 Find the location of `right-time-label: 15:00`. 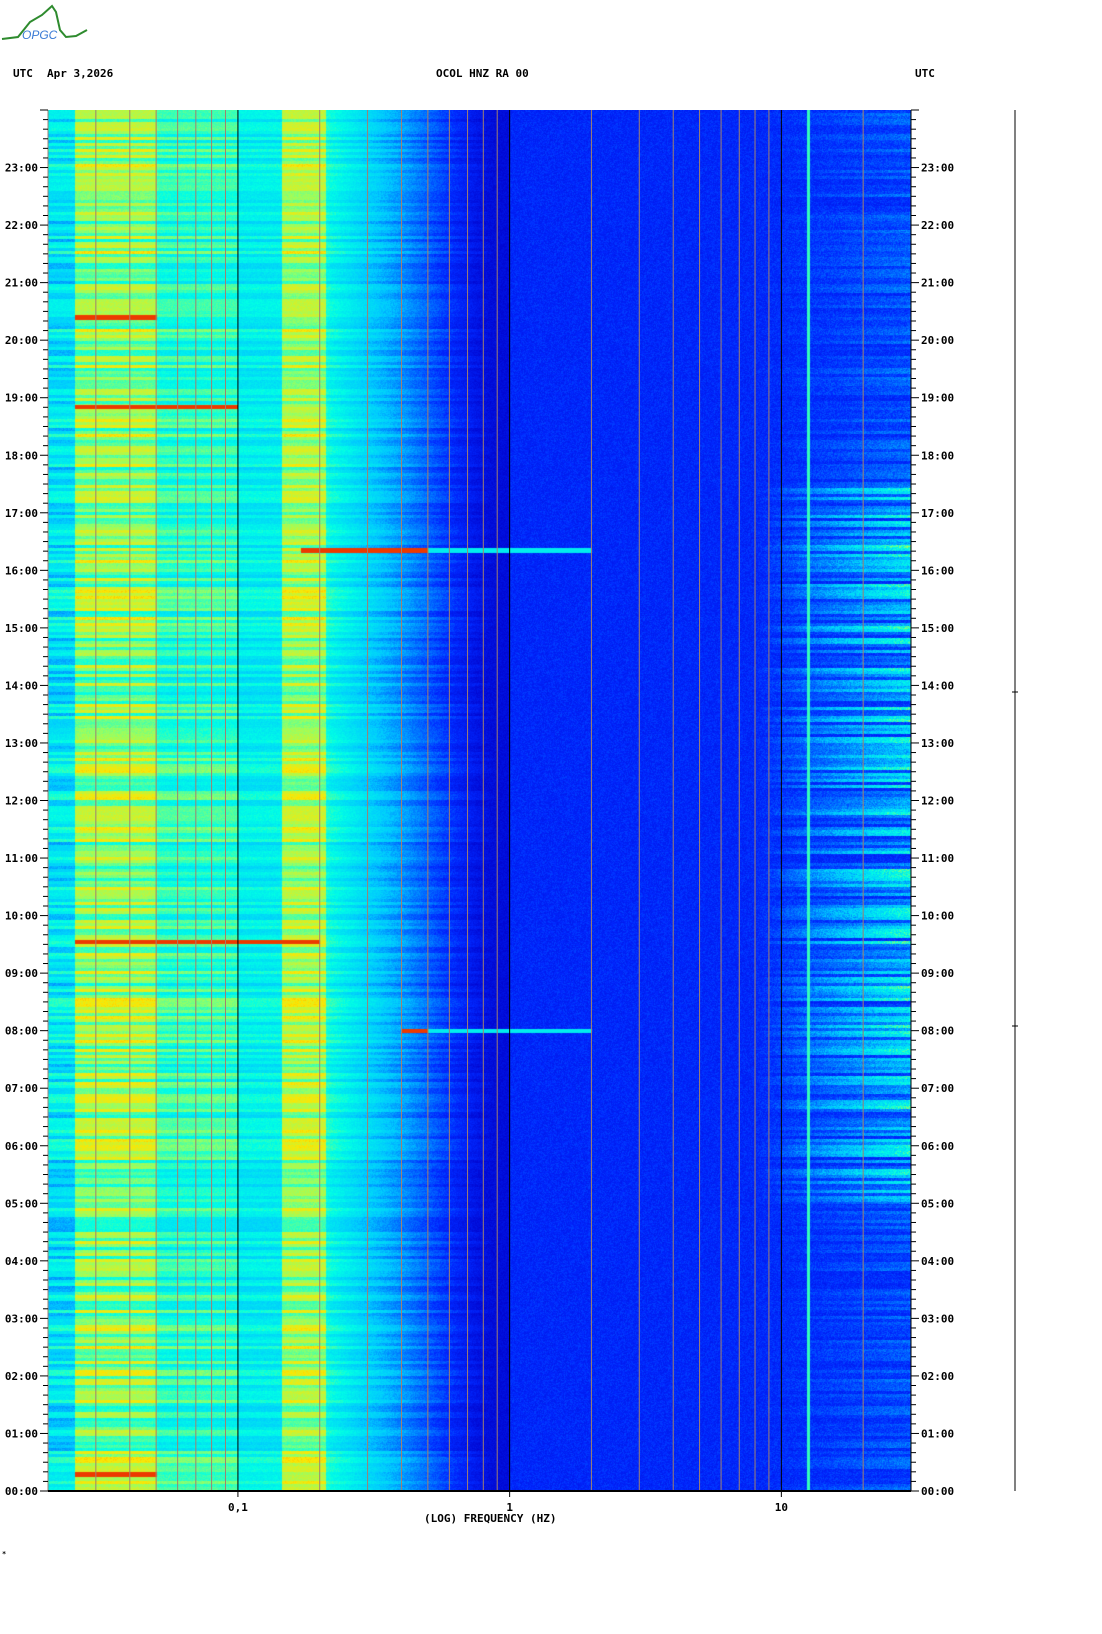

right-time-label: 15:00 is located at coordinates (937, 628).